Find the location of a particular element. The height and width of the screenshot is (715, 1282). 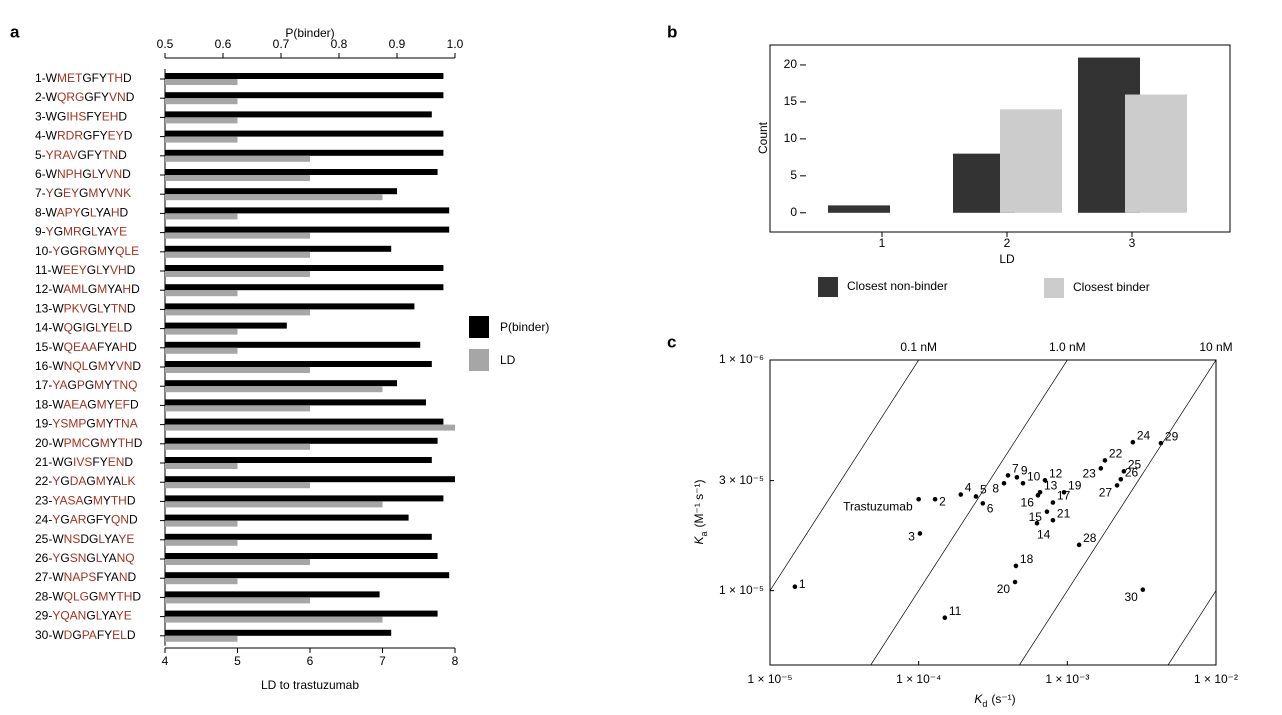

x-tick-label: 1 × 10⁻⁵ is located at coordinates (769, 679).